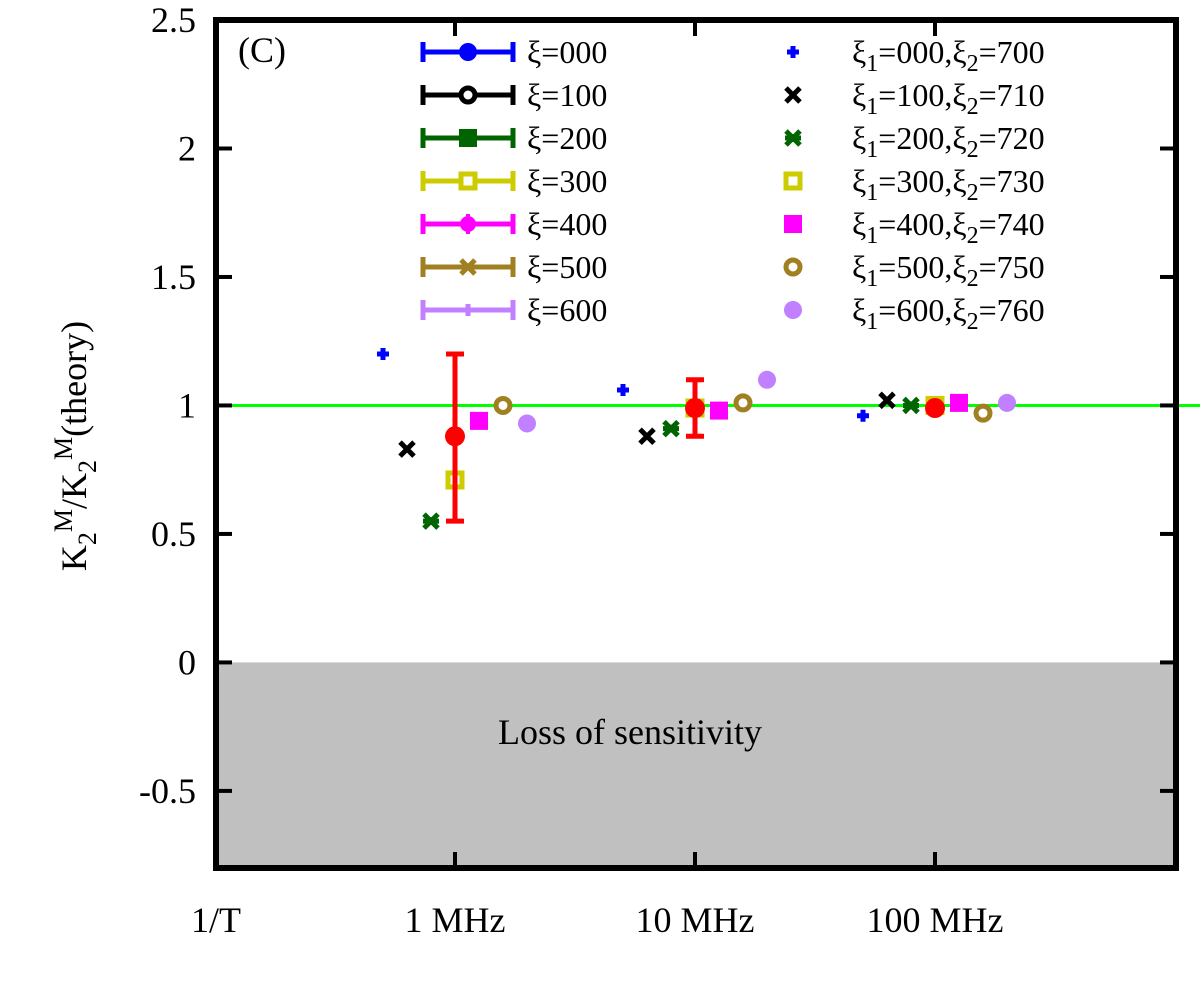 The image size is (1200, 1000). What do you see at coordinates (935, 920) in the screenshot?
I see `x-tick-label: 100 MHz` at bounding box center [935, 920].